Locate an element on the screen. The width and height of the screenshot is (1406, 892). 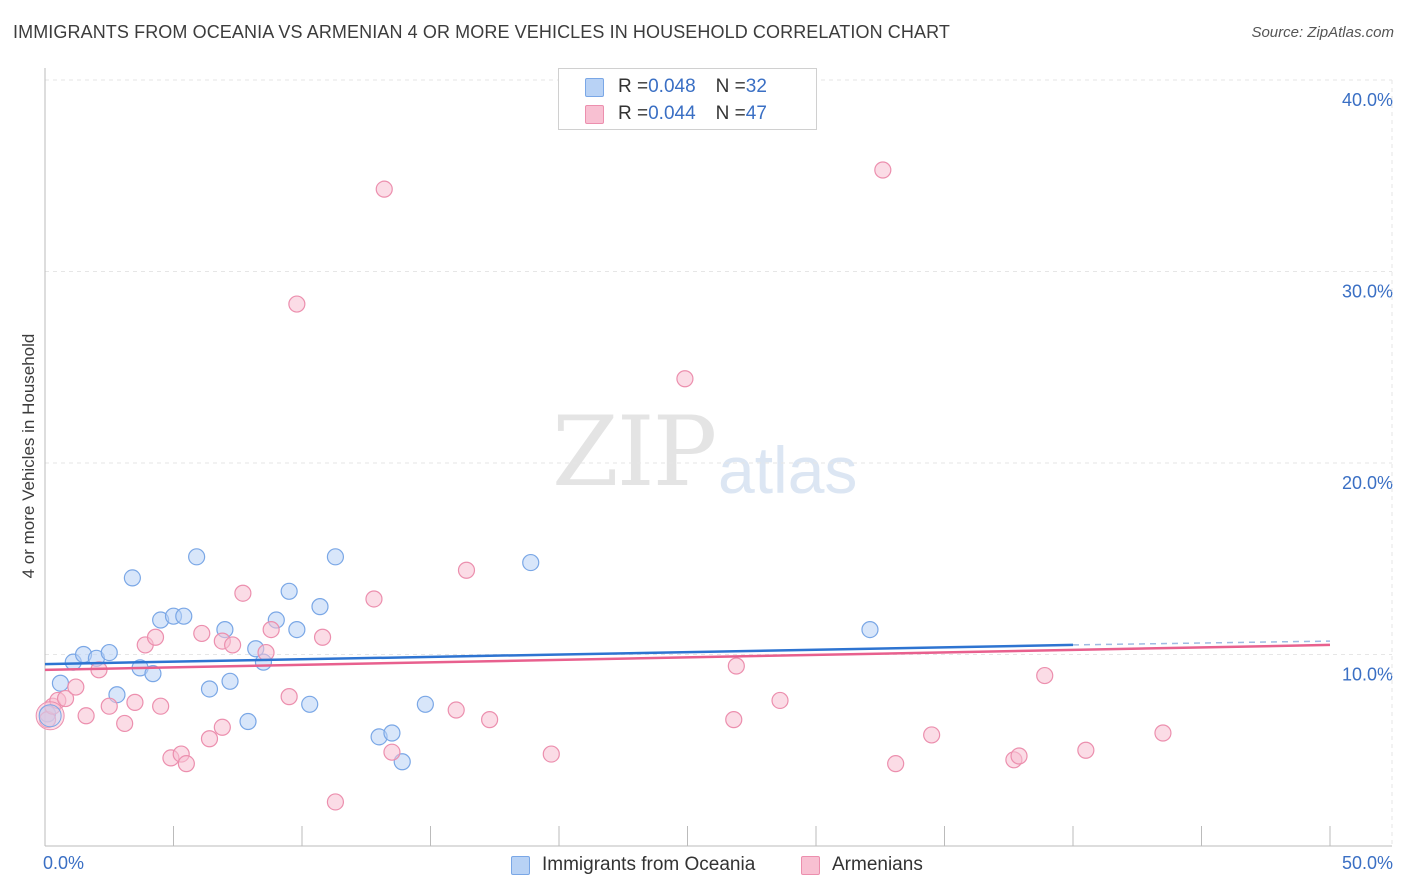
series-swatch-pink is located at coordinates (810, 865).